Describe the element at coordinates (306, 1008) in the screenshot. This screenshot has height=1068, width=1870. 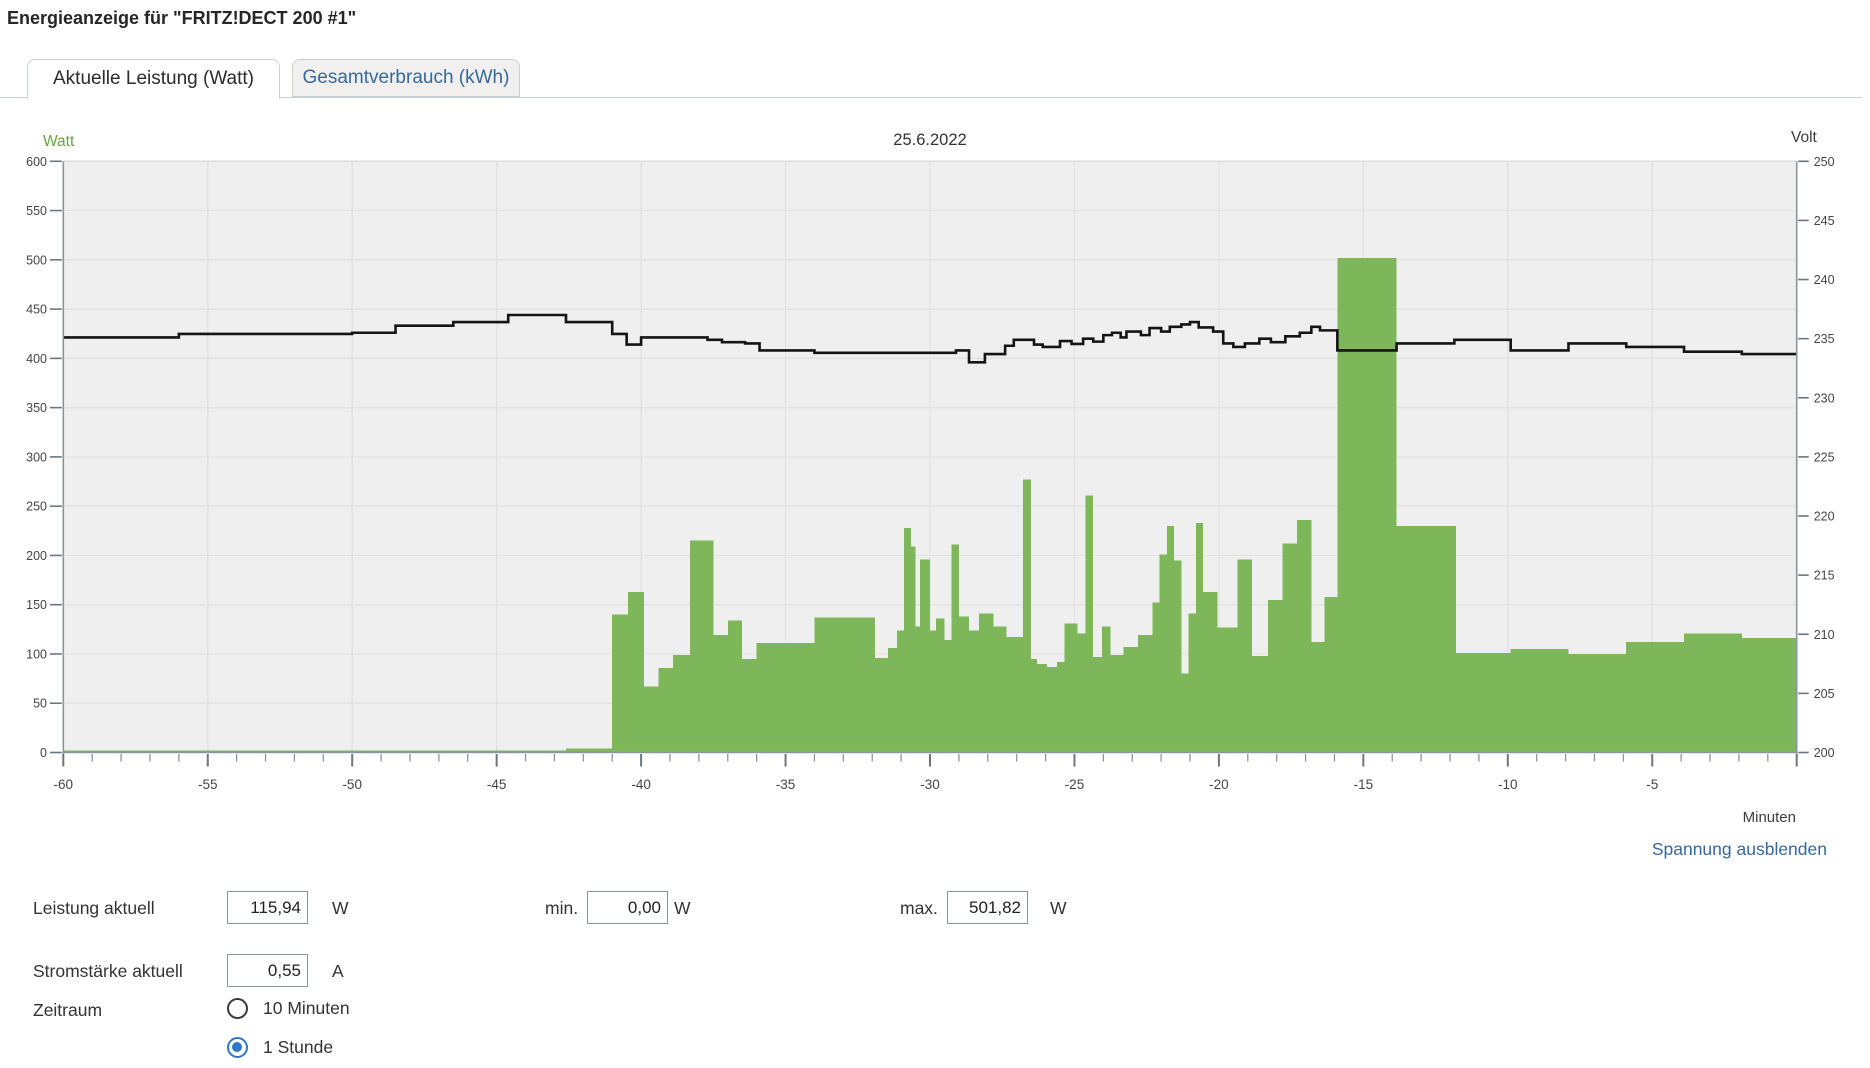
I see `radio-10-minuten-label: 10 Minuten` at that location.